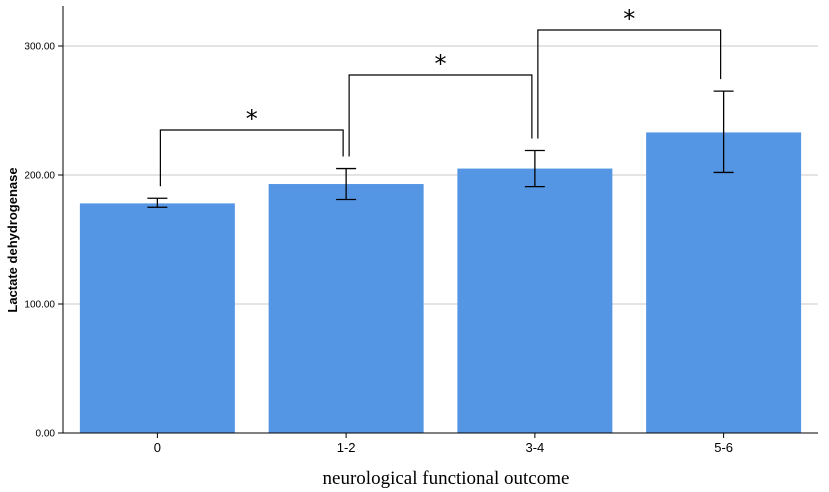 Image resolution: width=829 pixels, height=492 pixels. Describe the element at coordinates (157, 447) in the screenshot. I see `x-tick-label: 0` at that location.